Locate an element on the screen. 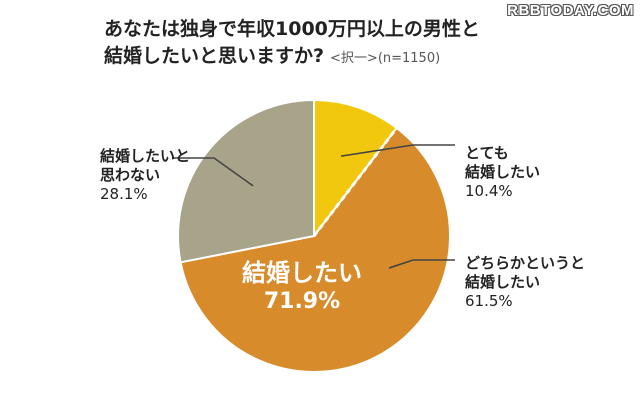 This screenshot has width=640, height=400. label-somewhat-want: どちらかというと 結婚したい 61.5% is located at coordinates (525, 282).